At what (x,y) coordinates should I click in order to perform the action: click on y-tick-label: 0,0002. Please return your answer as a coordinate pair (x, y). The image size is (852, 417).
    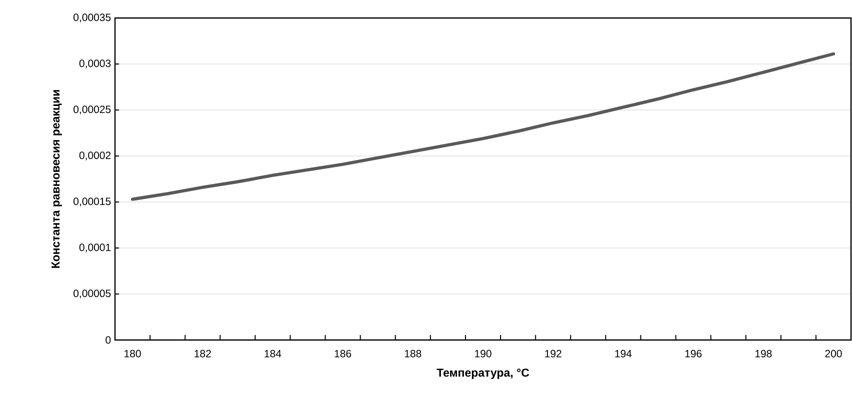
    Looking at the image, I should click on (95, 156).